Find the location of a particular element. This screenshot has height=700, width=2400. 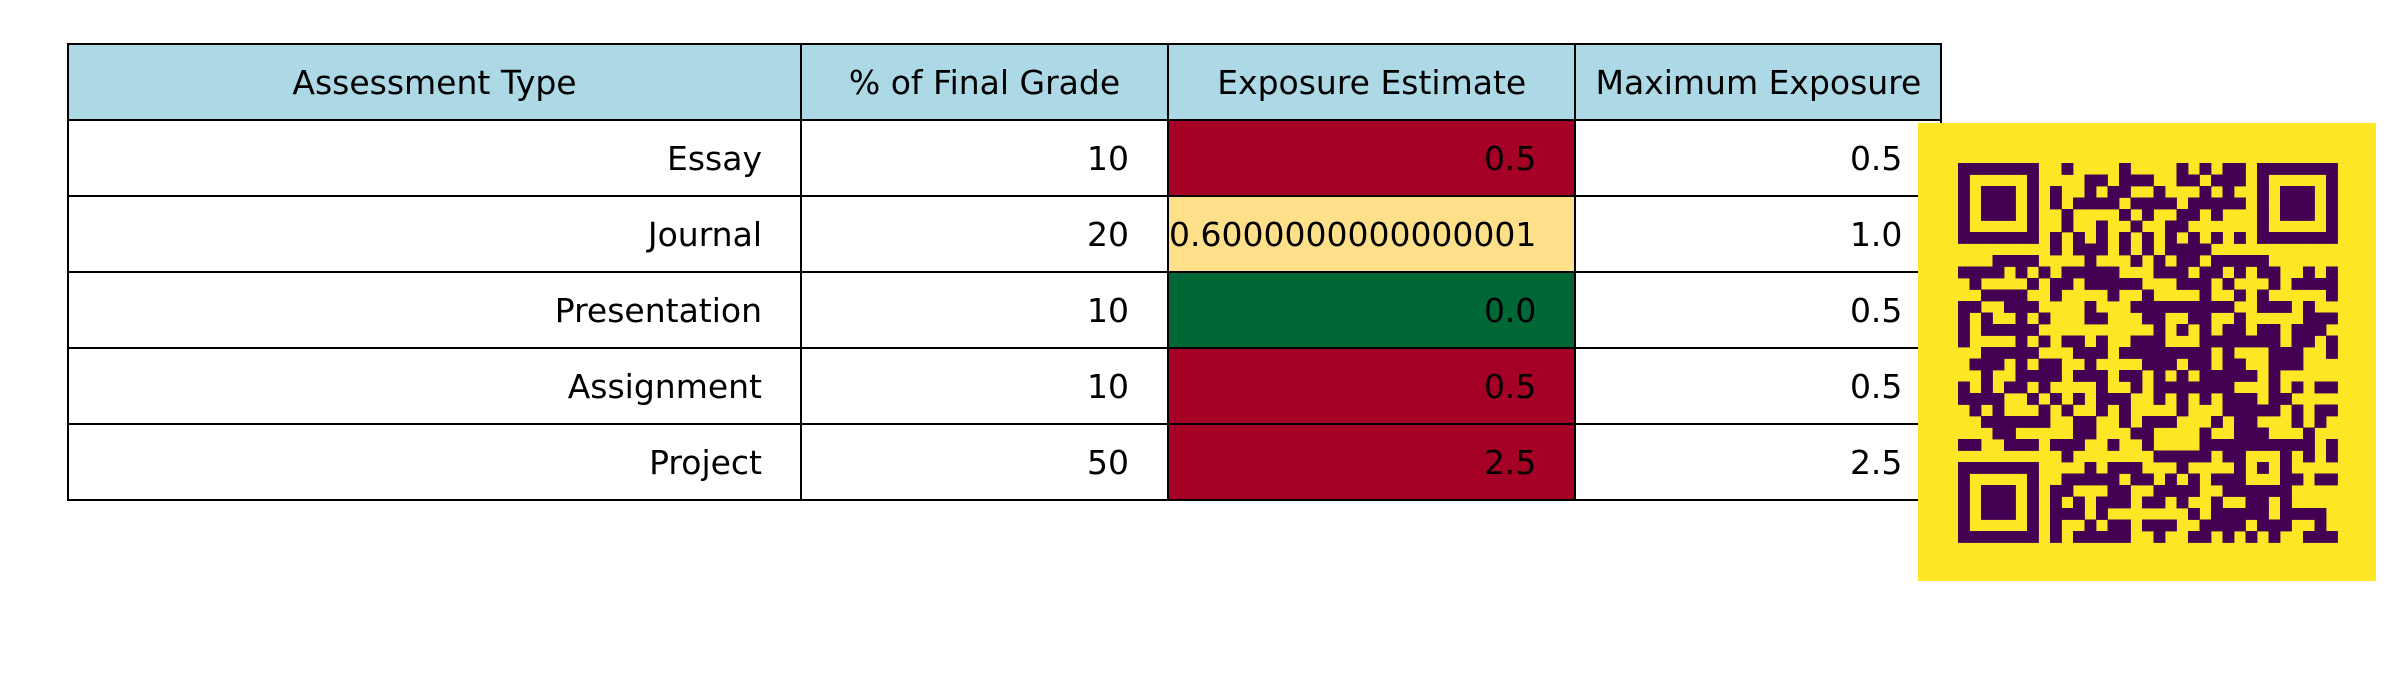

table-cell-assessment: Assignment is located at coordinates (434, 386).